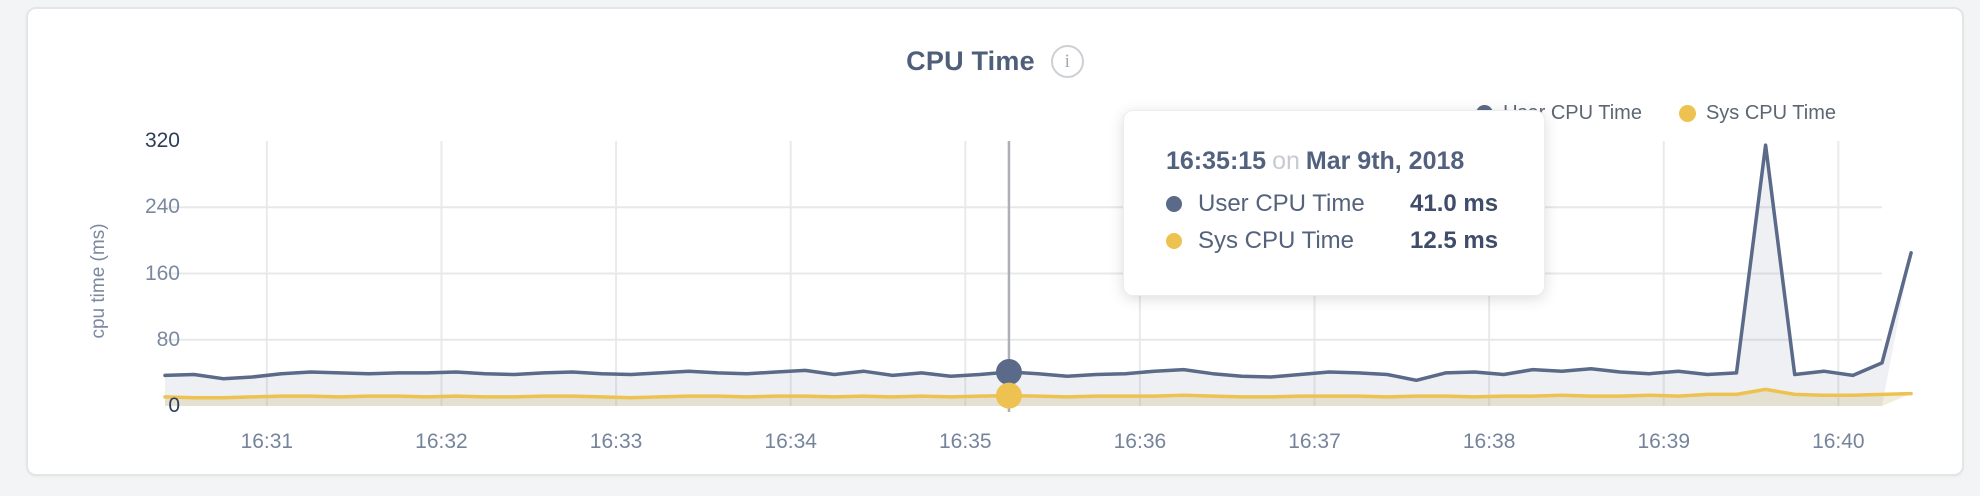 Image resolution: width=1980 pixels, height=496 pixels. What do you see at coordinates (1385, 161) in the screenshot?
I see `tooltip-date: Mar 9th, 2018` at bounding box center [1385, 161].